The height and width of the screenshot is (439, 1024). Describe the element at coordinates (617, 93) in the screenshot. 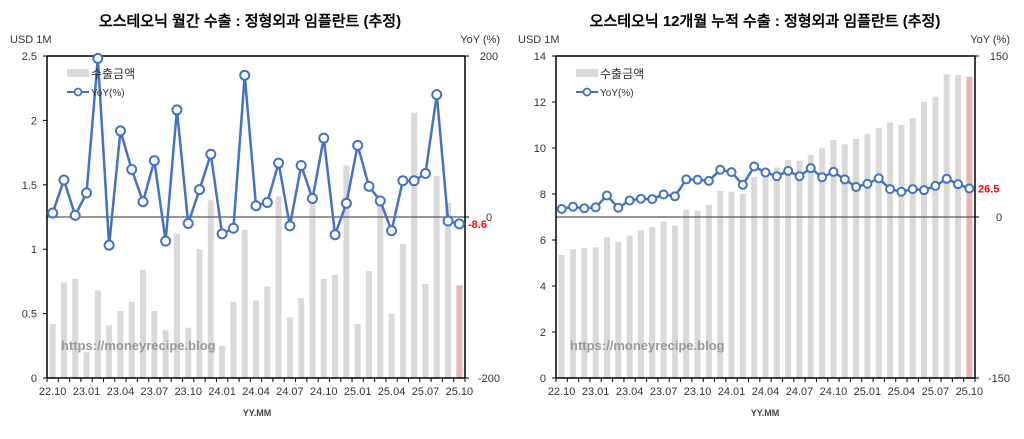

I see `legend-line-label: YoY(%)` at that location.